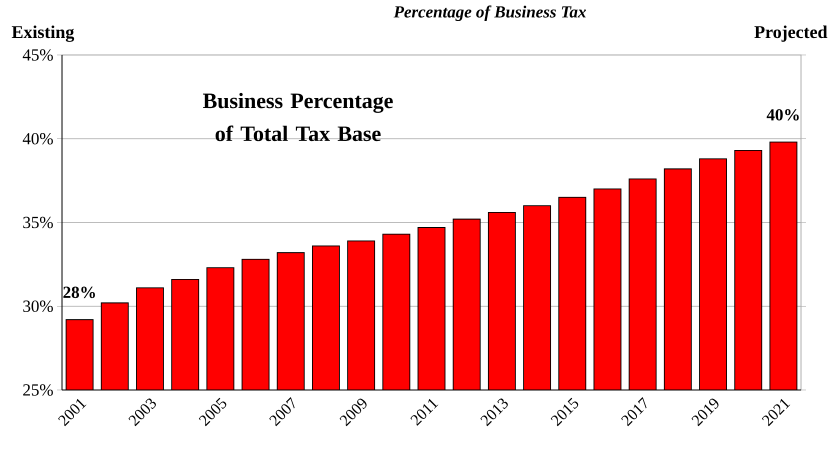  Describe the element at coordinates (37, 138) in the screenshot. I see `y-tick-label: 40%` at that location.